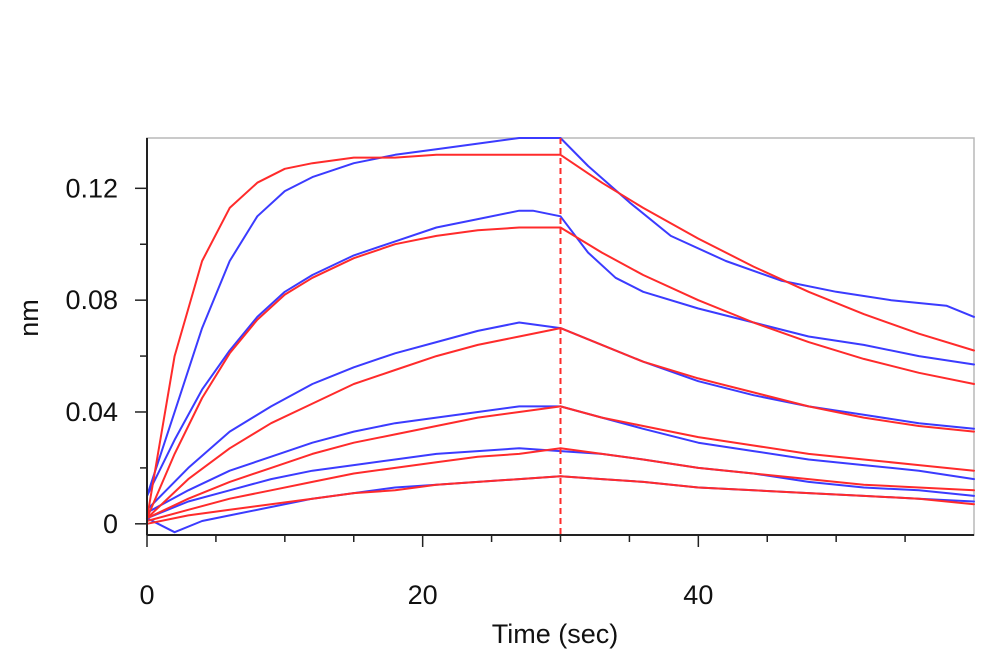  Describe the element at coordinates (110, 524) in the screenshot. I see `y-tick-label: 0` at that location.